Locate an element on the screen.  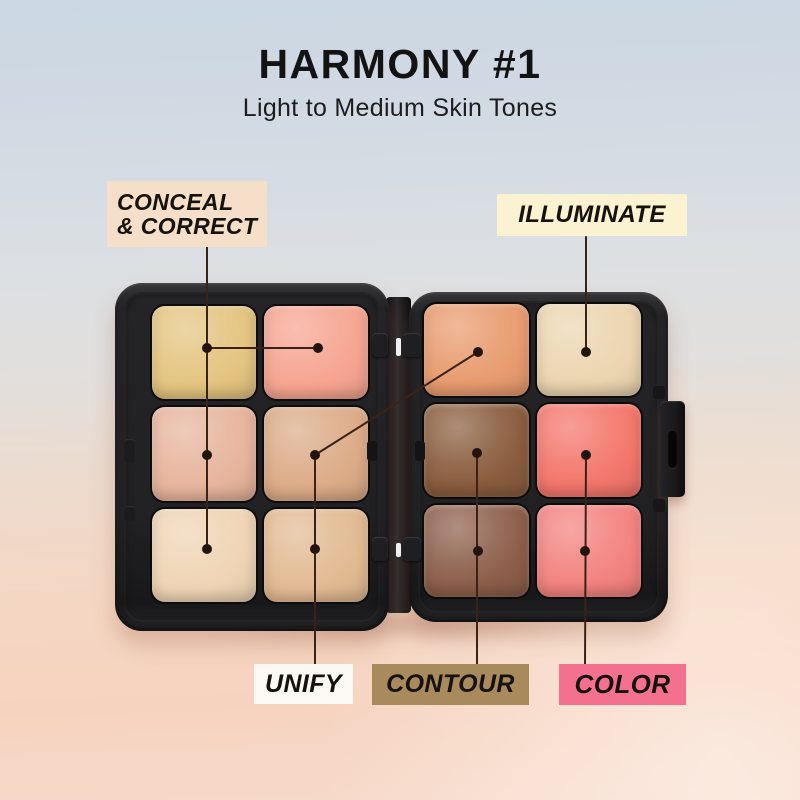
callout-contour-text: CONTOUR is located at coordinates (450, 684).